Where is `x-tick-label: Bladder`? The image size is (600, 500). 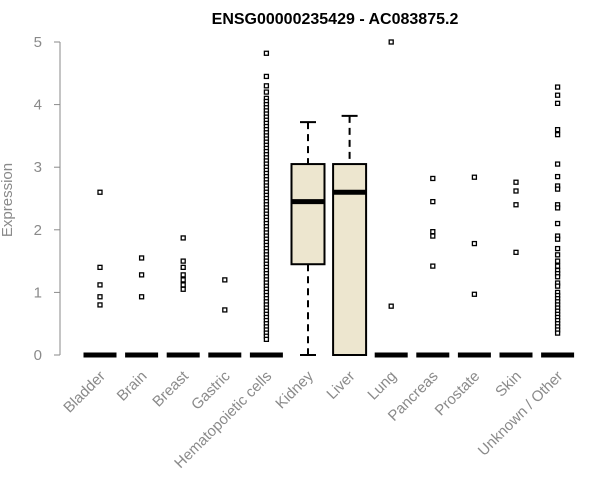 x-tick-label: Bladder is located at coordinates (84, 392).